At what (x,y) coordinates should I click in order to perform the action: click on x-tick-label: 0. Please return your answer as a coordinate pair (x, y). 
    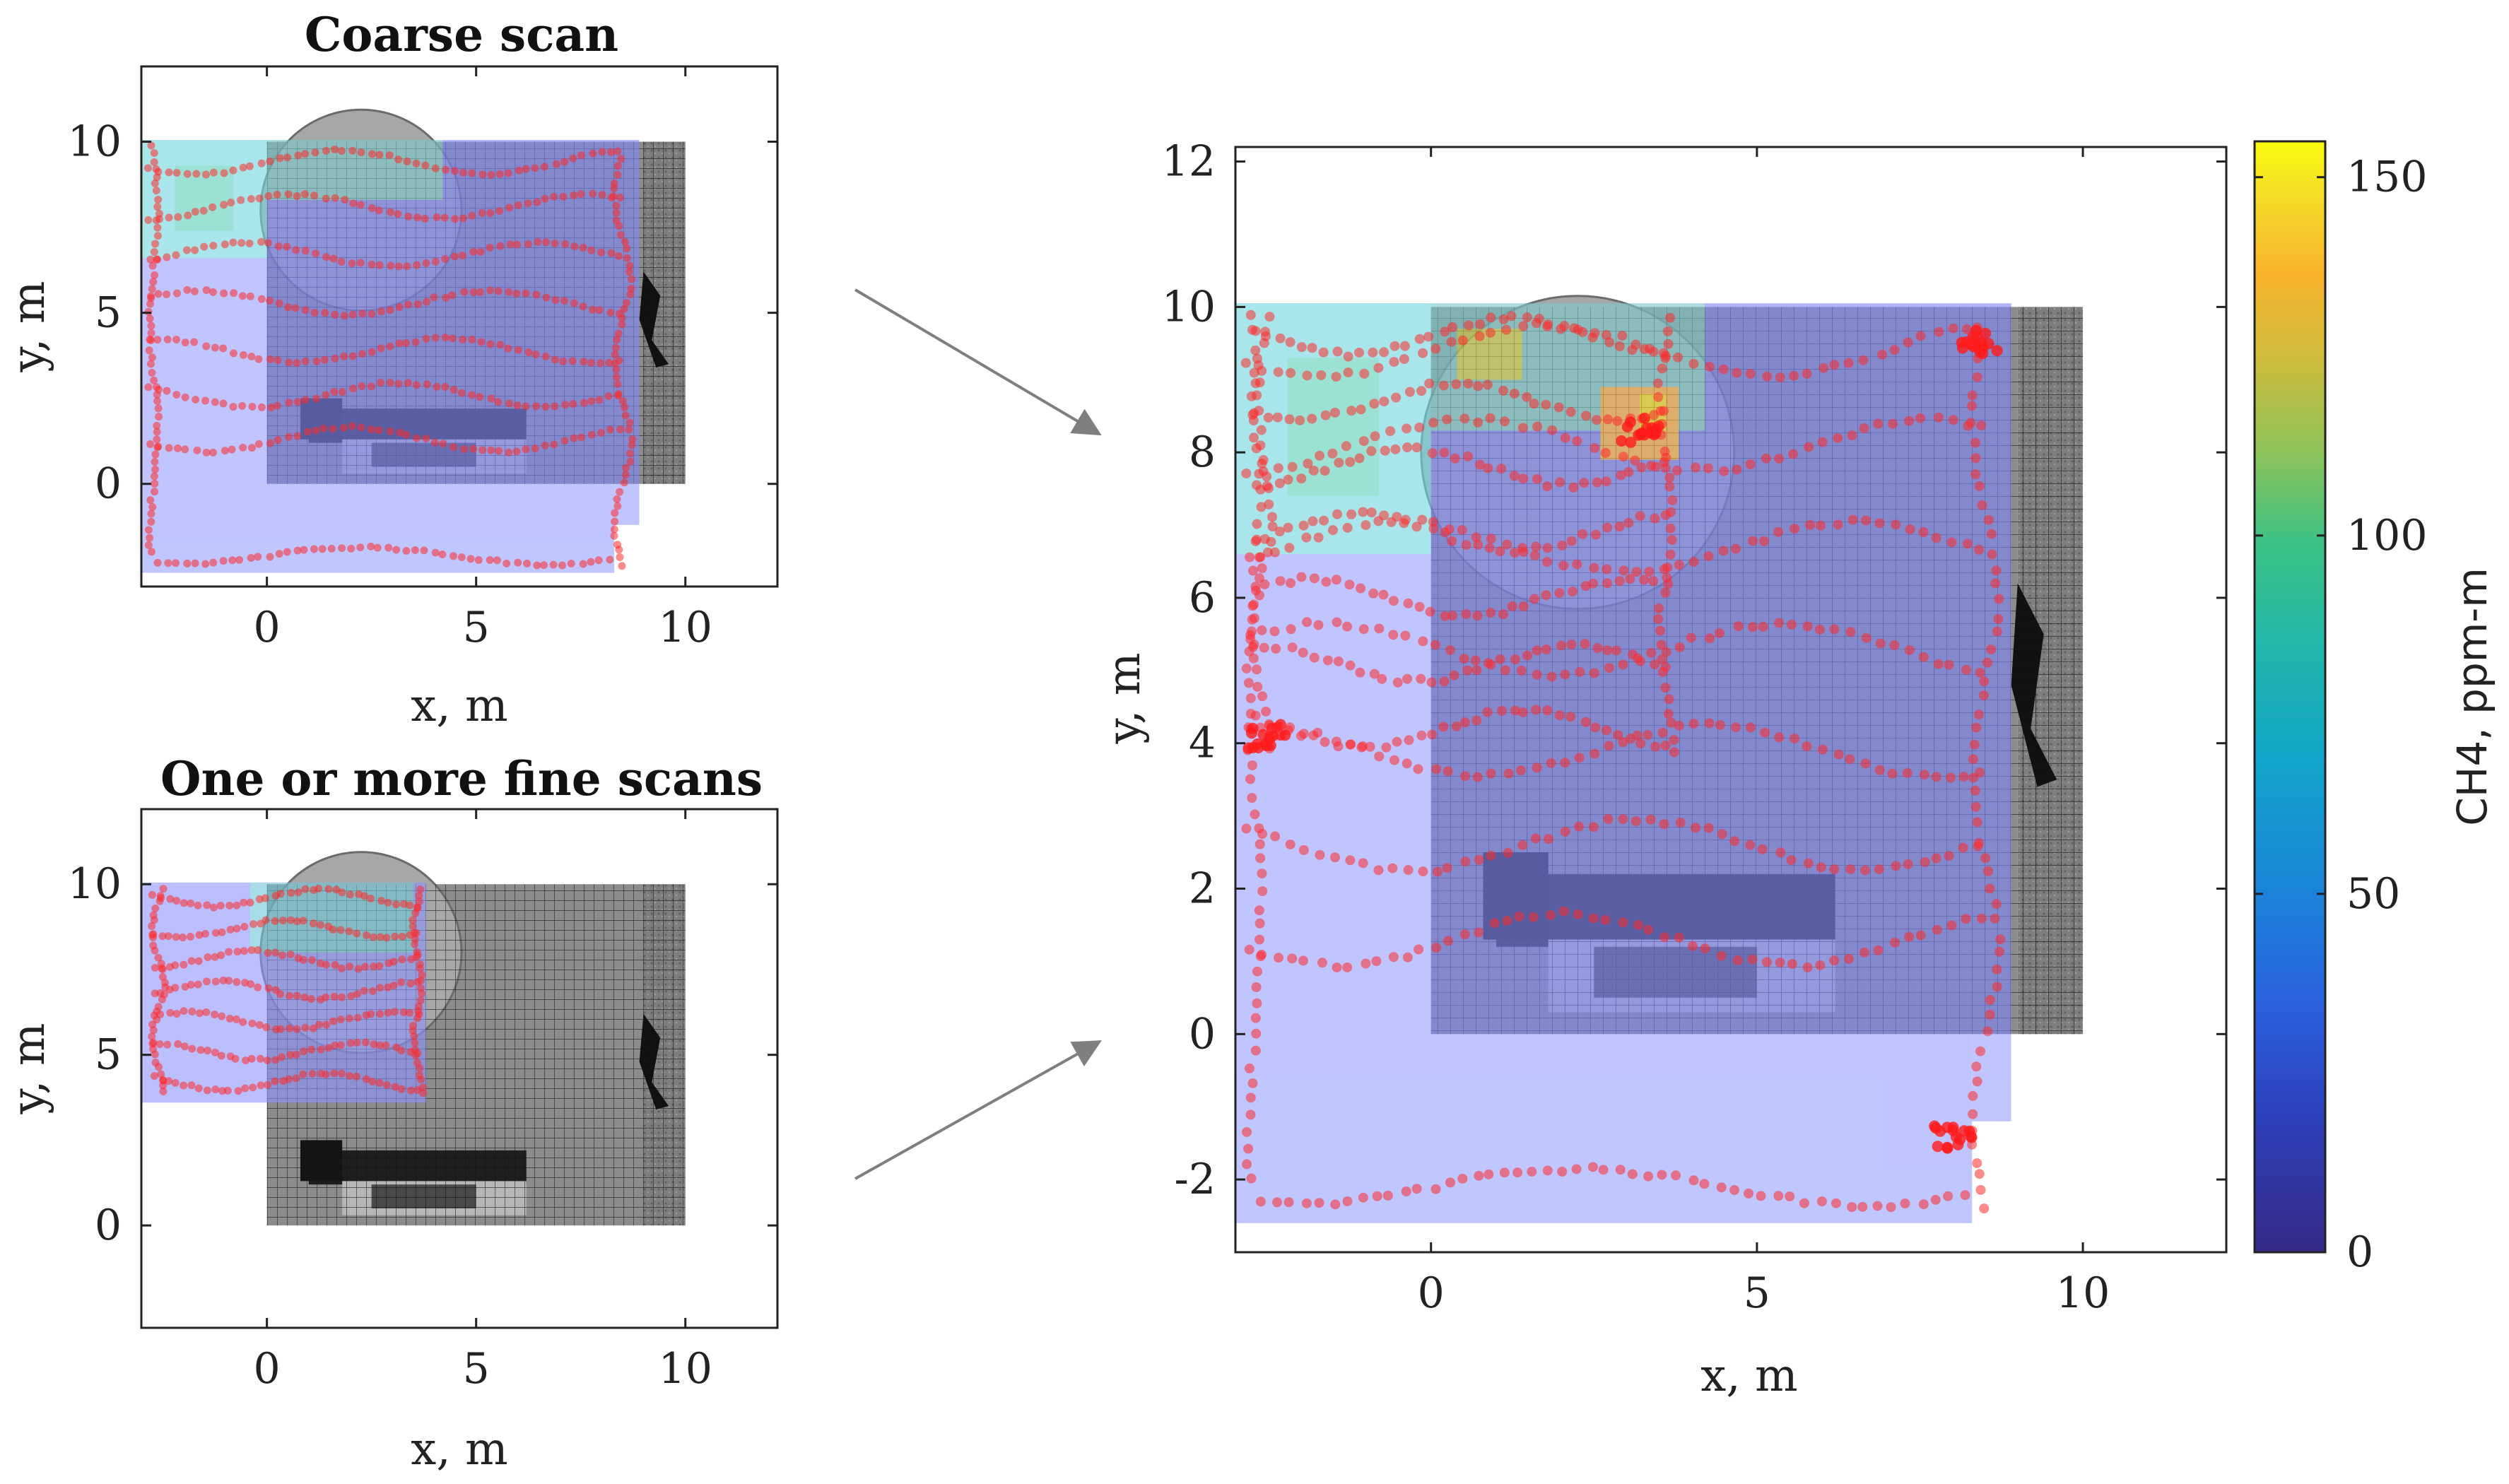
    Looking at the image, I should click on (267, 1369).